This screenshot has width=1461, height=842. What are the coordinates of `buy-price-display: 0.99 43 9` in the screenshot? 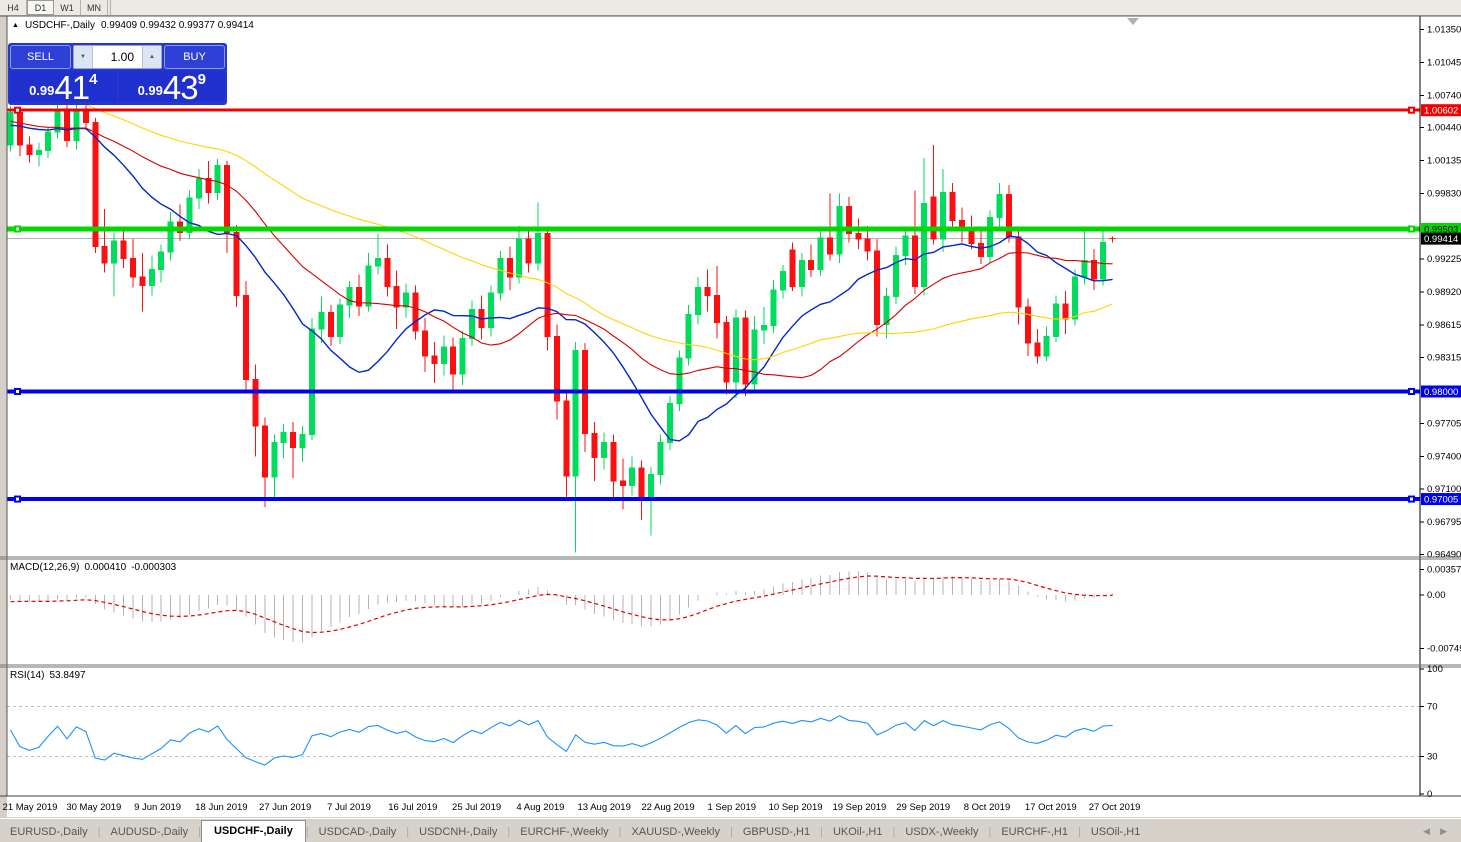 It's located at (171, 87).